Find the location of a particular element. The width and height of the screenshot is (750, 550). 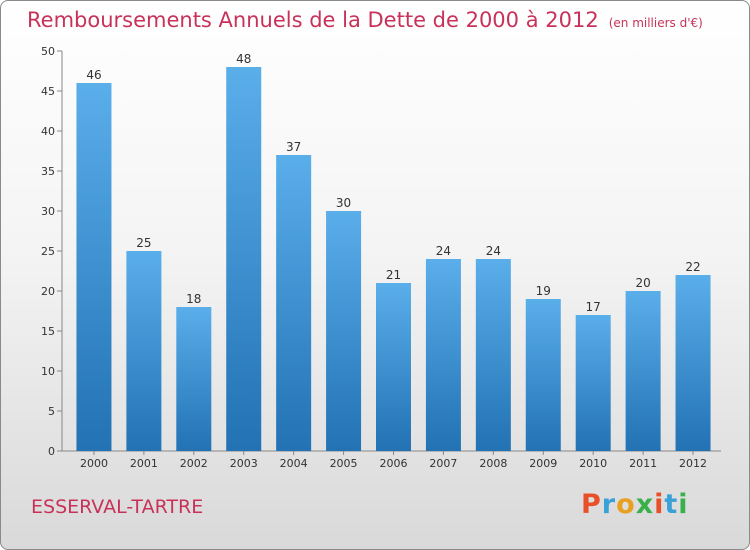

x-tick-label: 2008 is located at coordinates (493, 463).